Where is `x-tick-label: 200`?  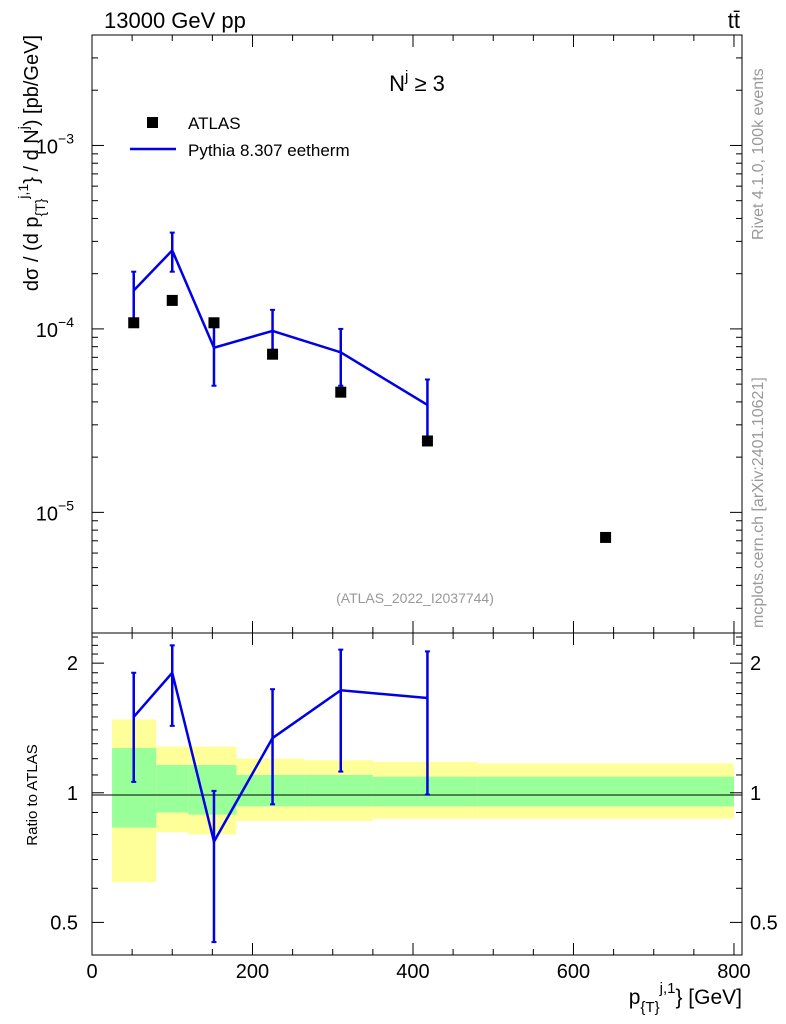
x-tick-label: 200 is located at coordinates (252, 972).